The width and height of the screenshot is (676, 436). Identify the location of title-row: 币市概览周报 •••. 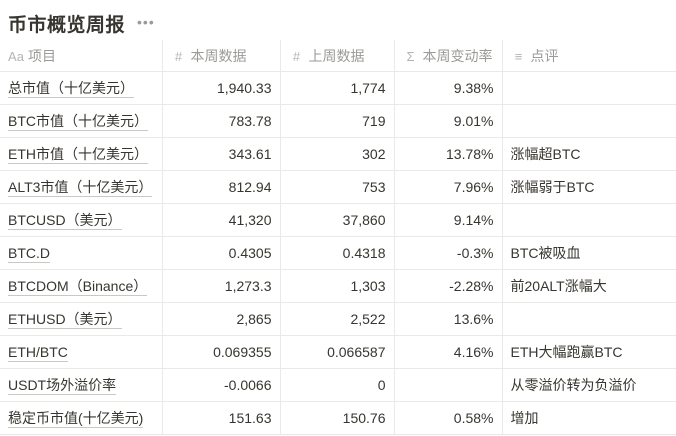
(81, 23).